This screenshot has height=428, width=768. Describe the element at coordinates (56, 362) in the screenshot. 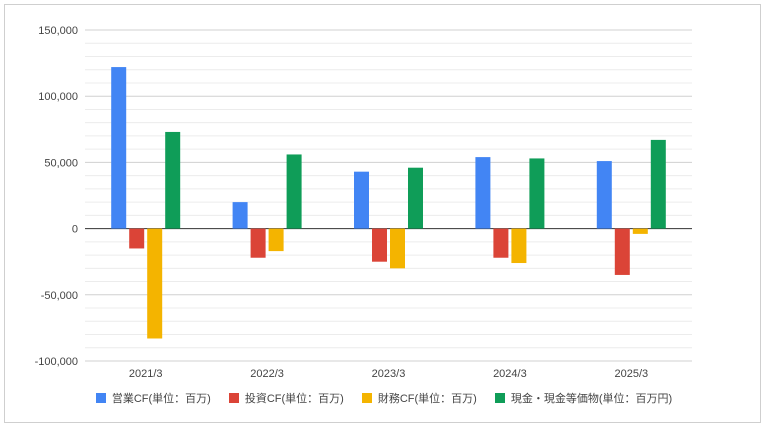

I see `y-tick-label: -100,000` at that location.